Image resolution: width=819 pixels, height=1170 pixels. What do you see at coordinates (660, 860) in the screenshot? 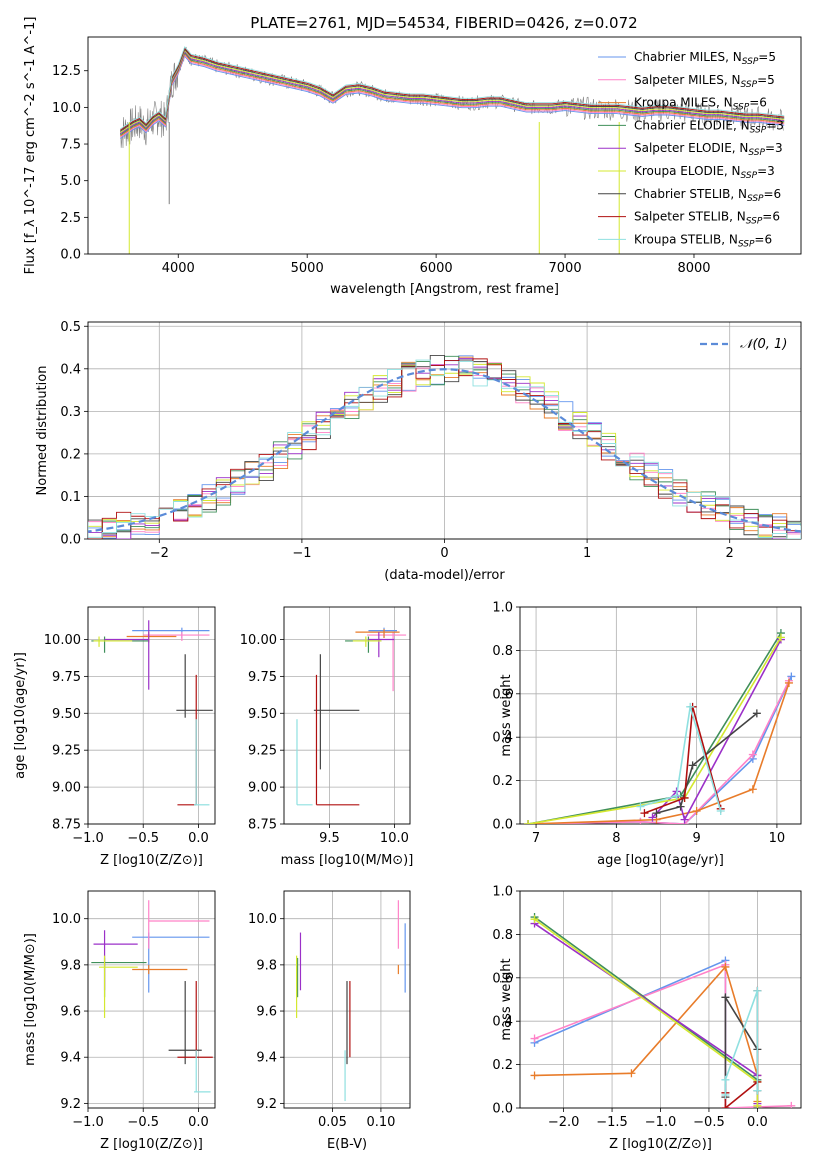
I see `x-axis-label: age [log10(age/yr)]` at bounding box center [660, 860].